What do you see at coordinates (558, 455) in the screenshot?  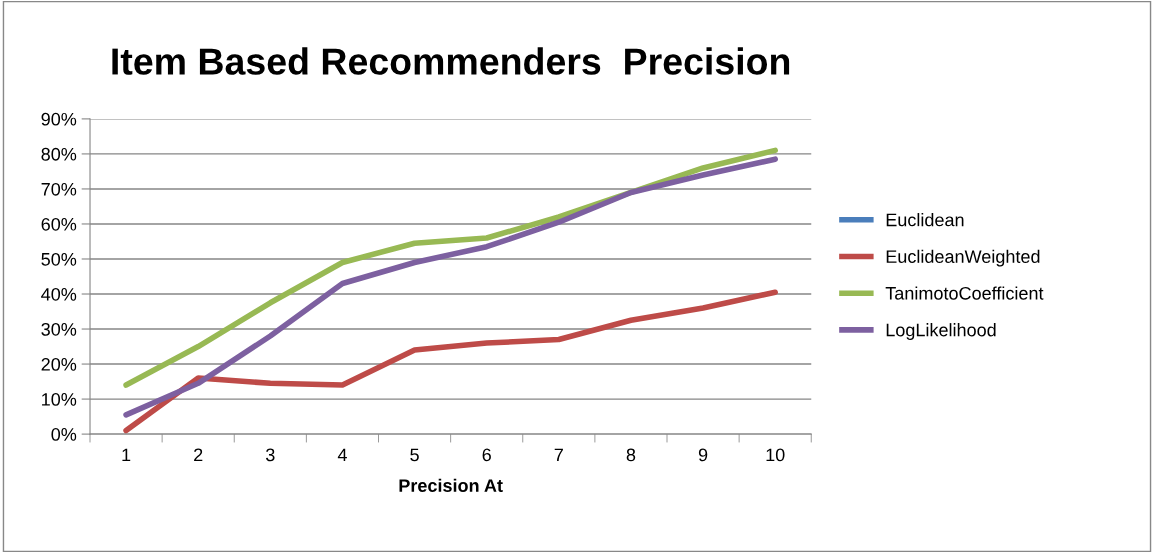 I see `x-tick-label: 7` at bounding box center [558, 455].